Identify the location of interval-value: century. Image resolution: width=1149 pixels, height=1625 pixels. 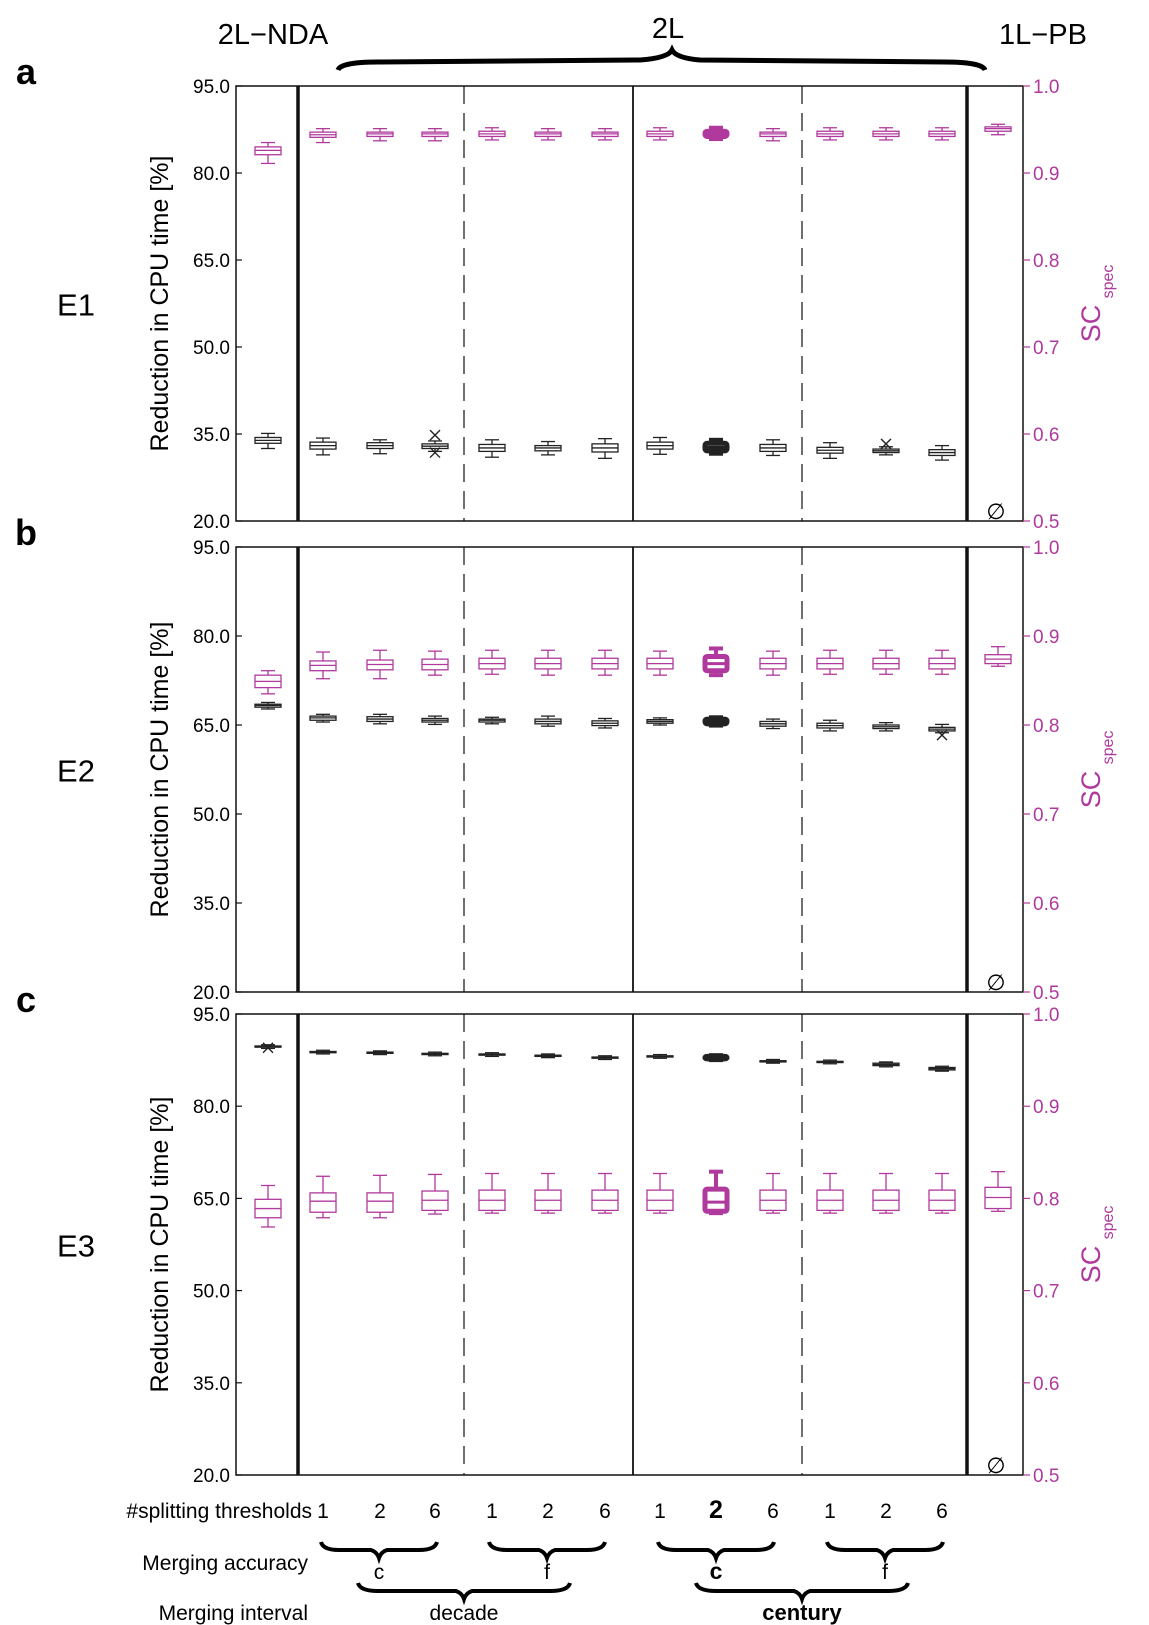
(802, 1612).